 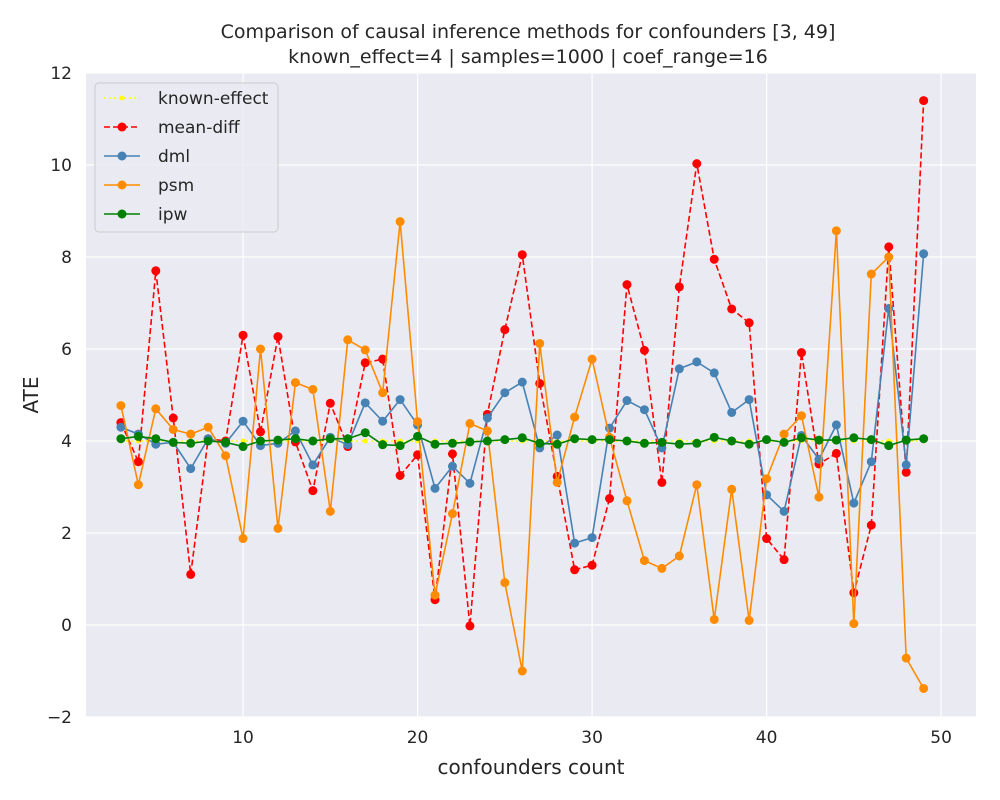 I want to click on x-tick-label: 40, so click(x=767, y=738).